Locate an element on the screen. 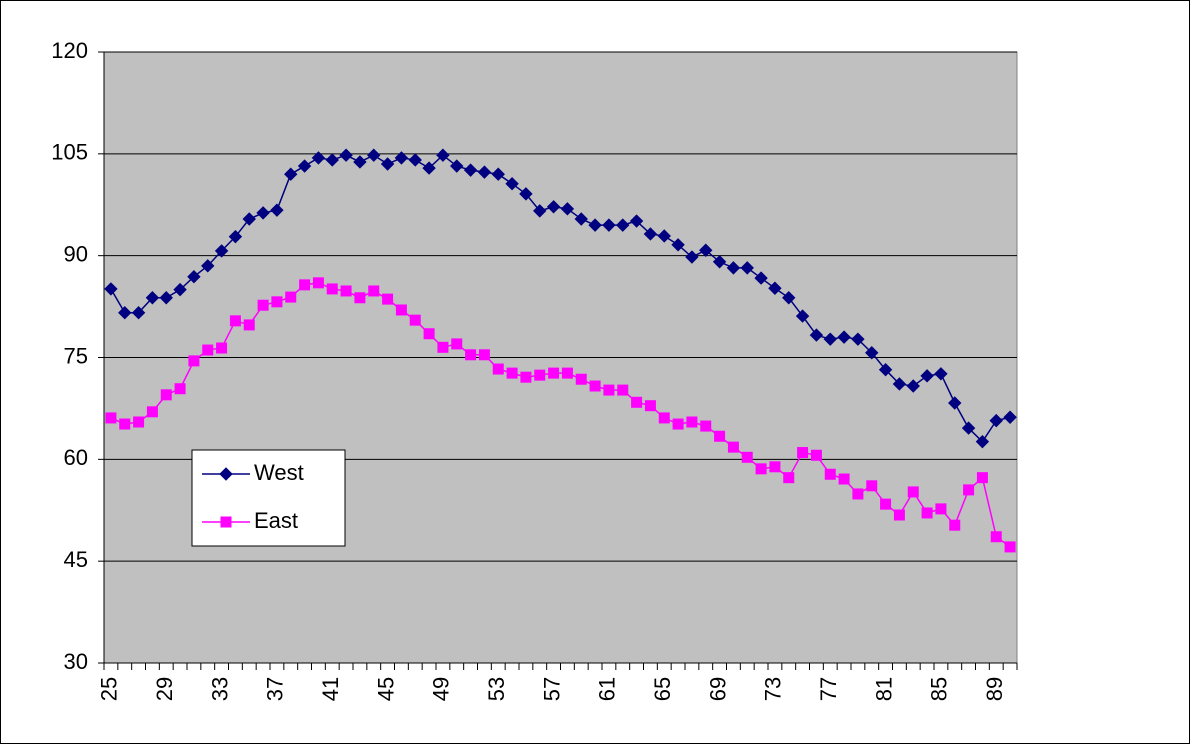 Image resolution: width=1190 pixels, height=744 pixels. y-tick-label: 105 is located at coordinates (69, 152).